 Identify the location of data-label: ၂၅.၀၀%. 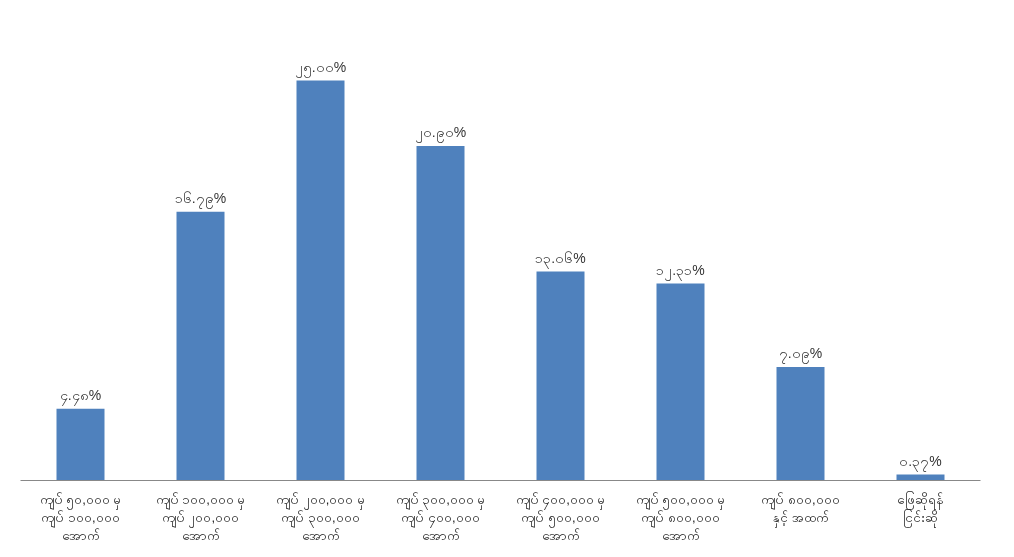
(320, 68).